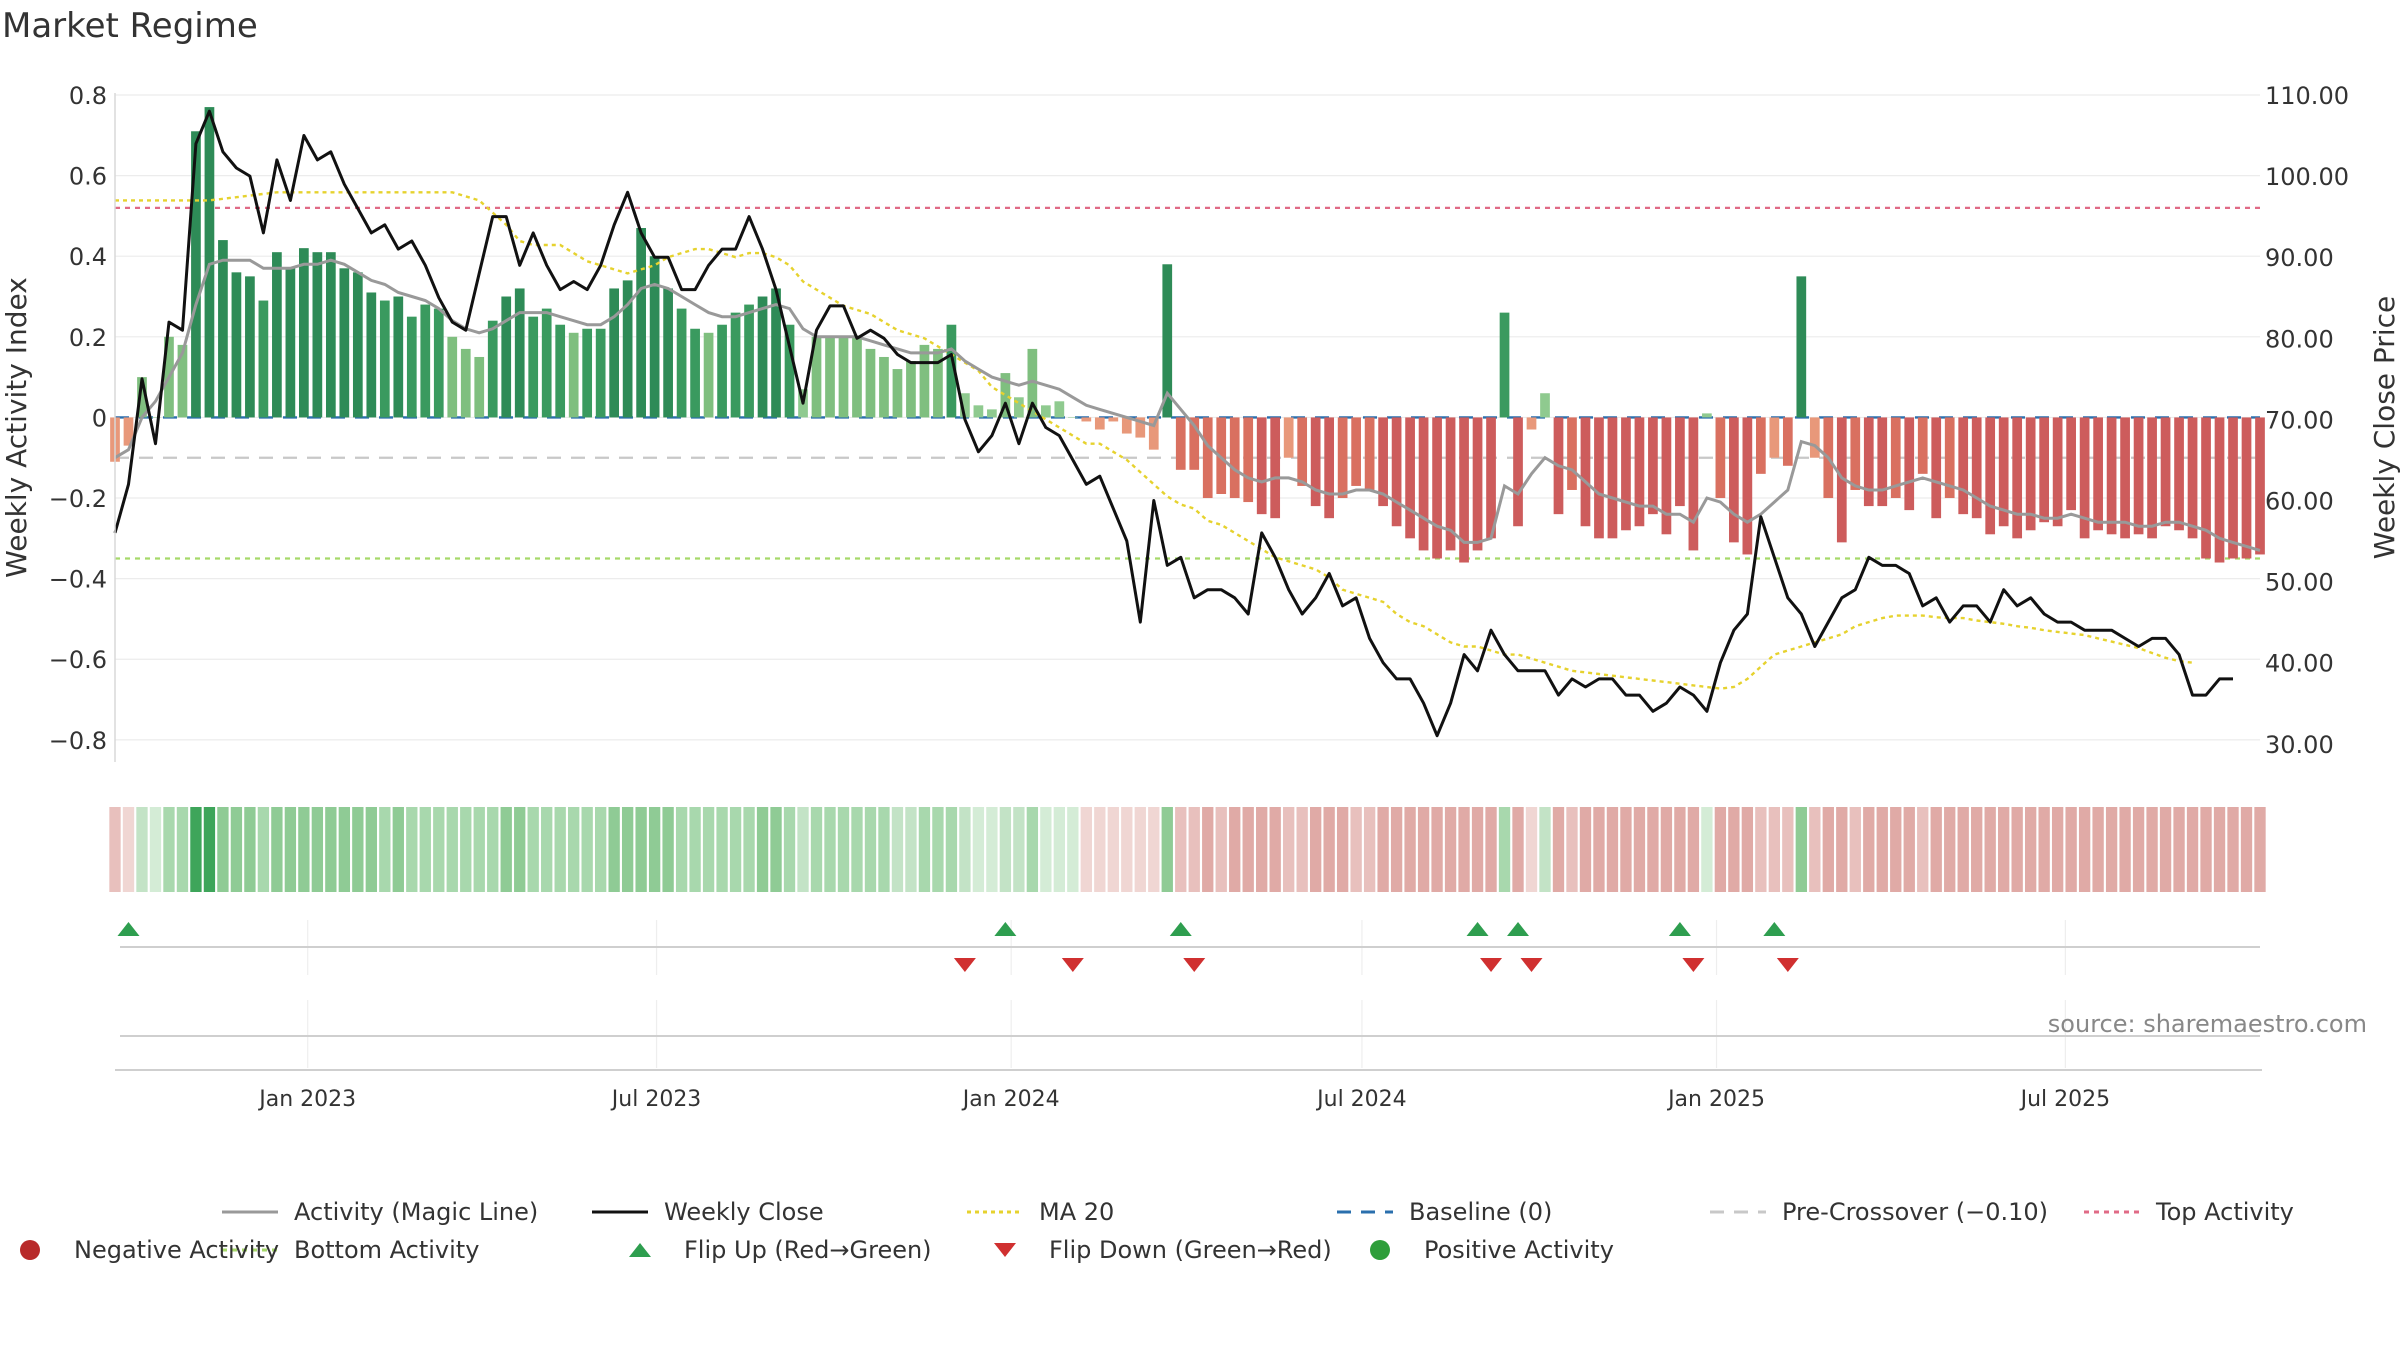 The height and width of the screenshot is (1350, 2400). Describe the element at coordinates (1915, 1212) in the screenshot. I see `legend-label: Pre-Crossover (−0.10)` at that location.